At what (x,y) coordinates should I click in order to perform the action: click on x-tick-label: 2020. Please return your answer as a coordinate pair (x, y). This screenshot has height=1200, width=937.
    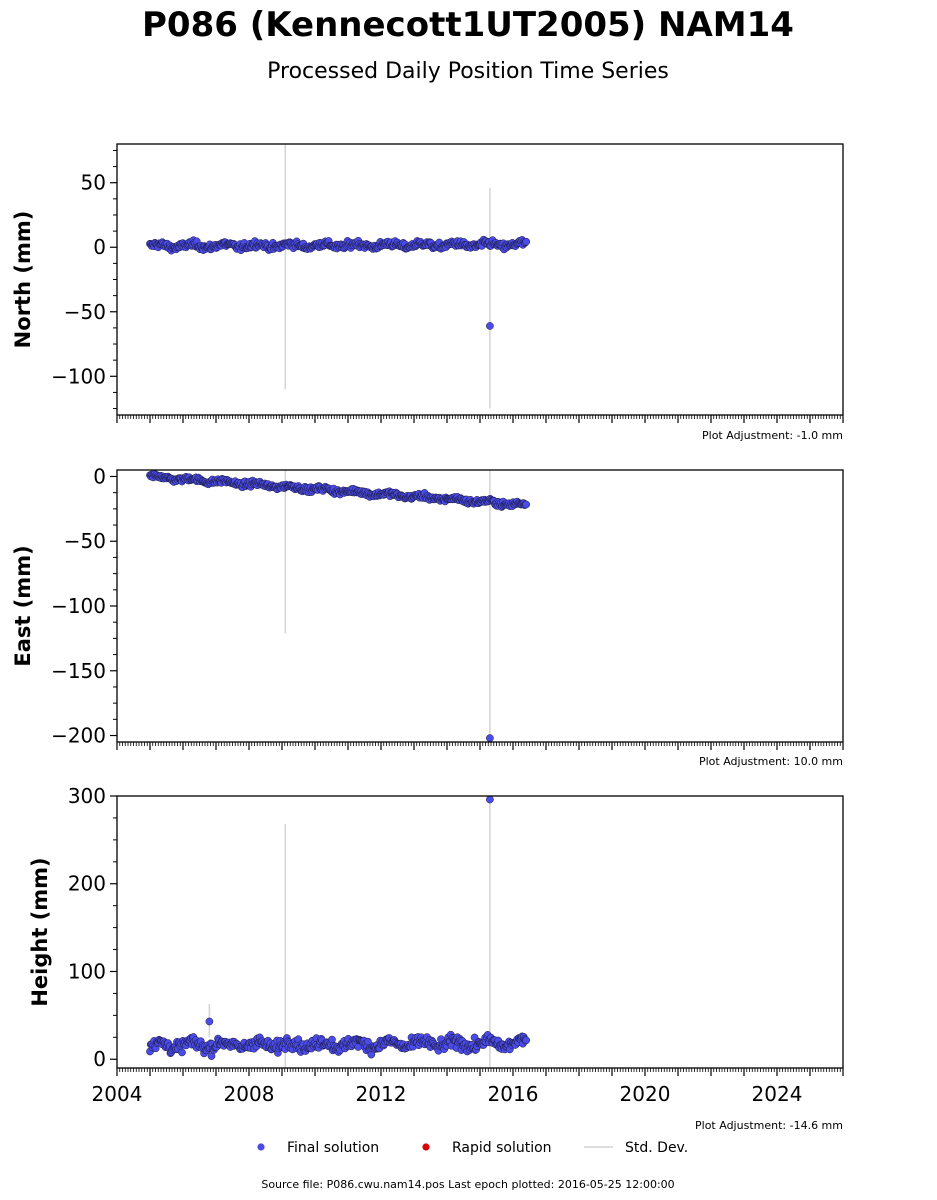
    Looking at the image, I should click on (645, 1094).